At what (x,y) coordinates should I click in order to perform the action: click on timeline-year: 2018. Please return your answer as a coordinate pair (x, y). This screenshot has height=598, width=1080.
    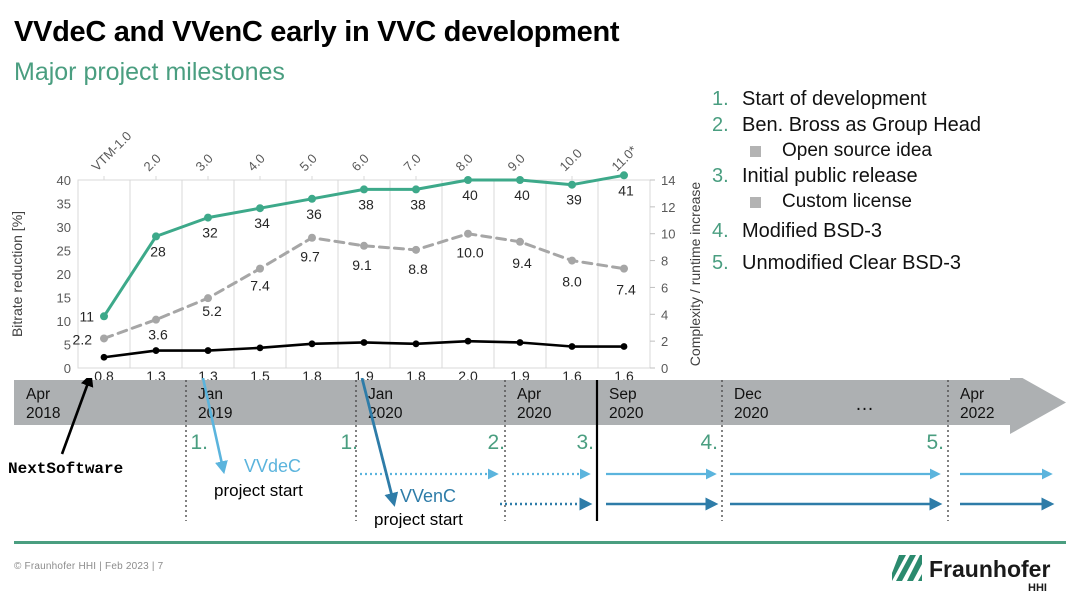
    Looking at the image, I should click on (43, 413).